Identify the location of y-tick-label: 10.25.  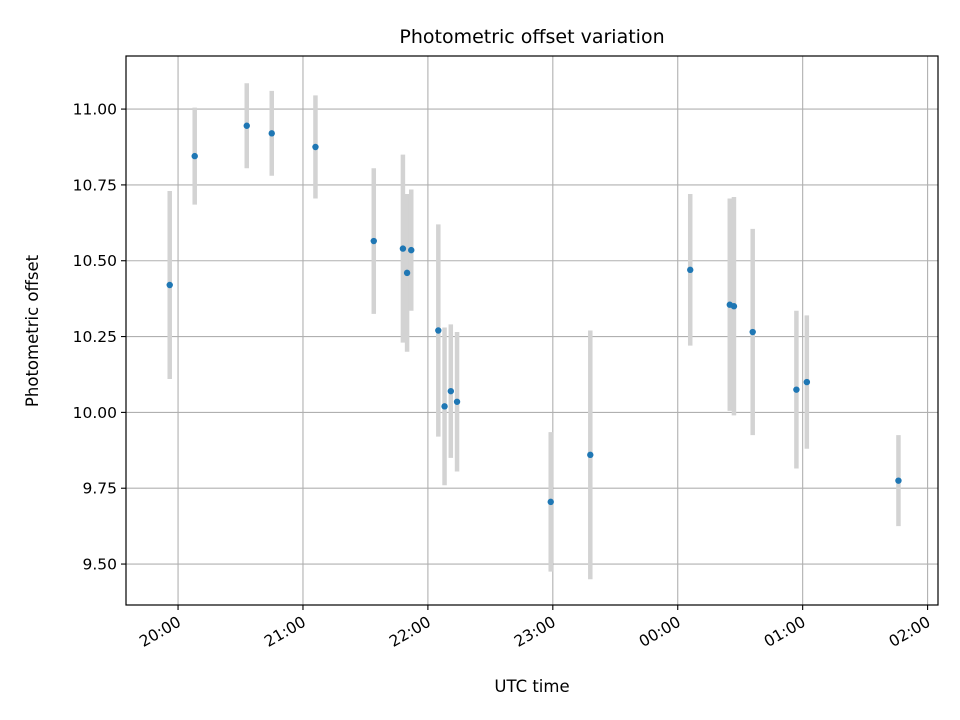
(95, 337).